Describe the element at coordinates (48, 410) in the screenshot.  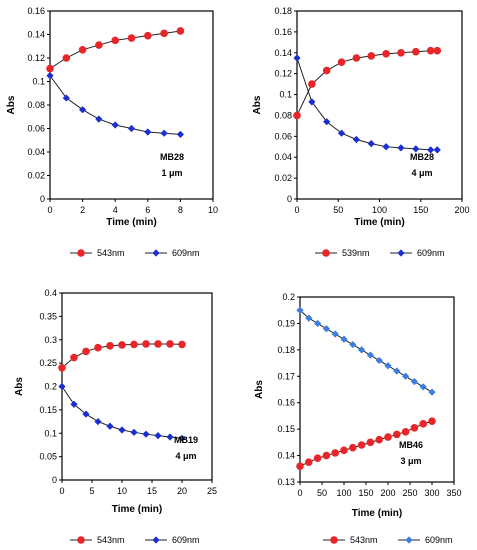
I see `y-tick-label: 0.15` at that location.